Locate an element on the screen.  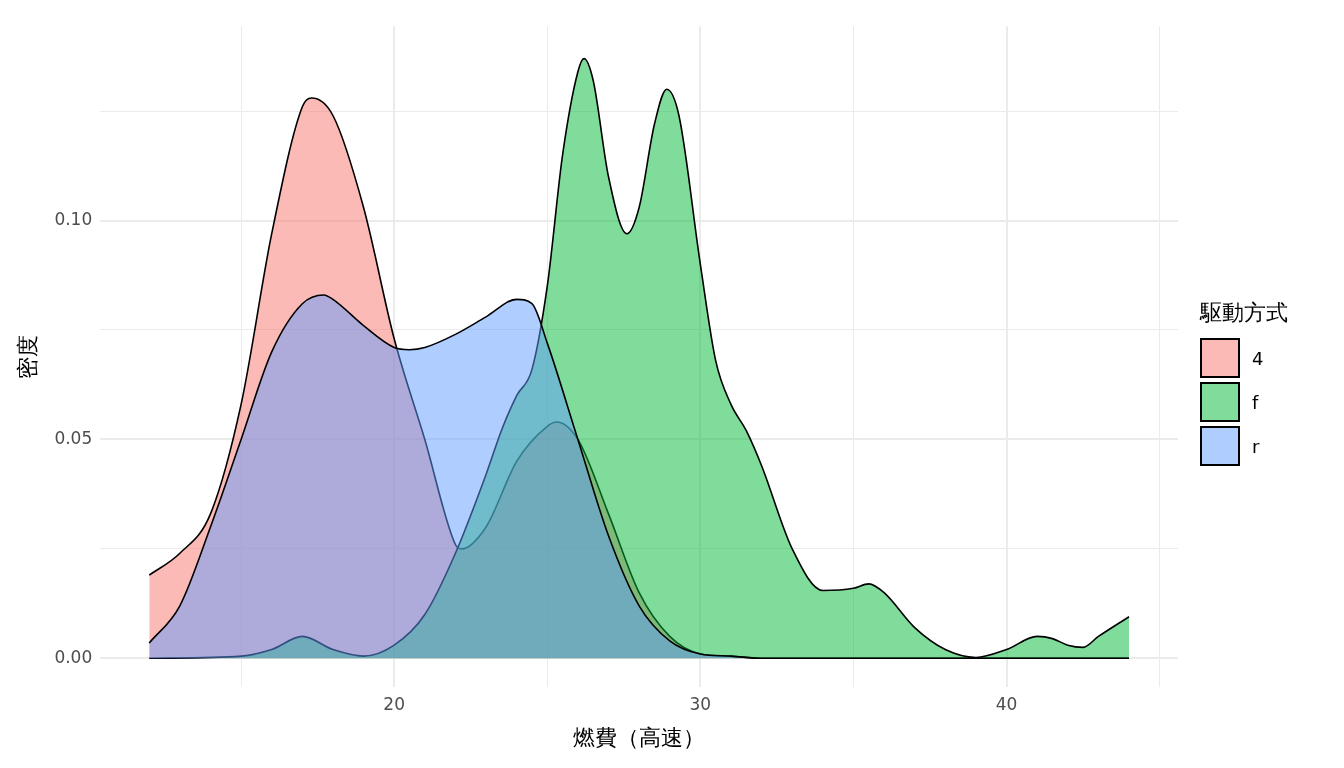
legend-label: 4 is located at coordinates (1258, 358).